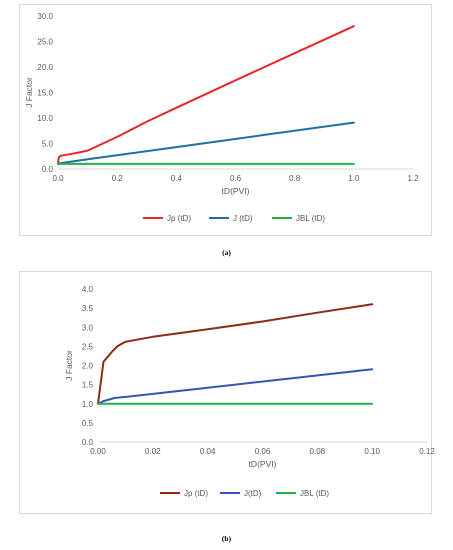 This screenshot has height=550, width=453. Describe the element at coordinates (45, 67) in the screenshot. I see `chart-a-y-tick-label: 20.0` at that location.